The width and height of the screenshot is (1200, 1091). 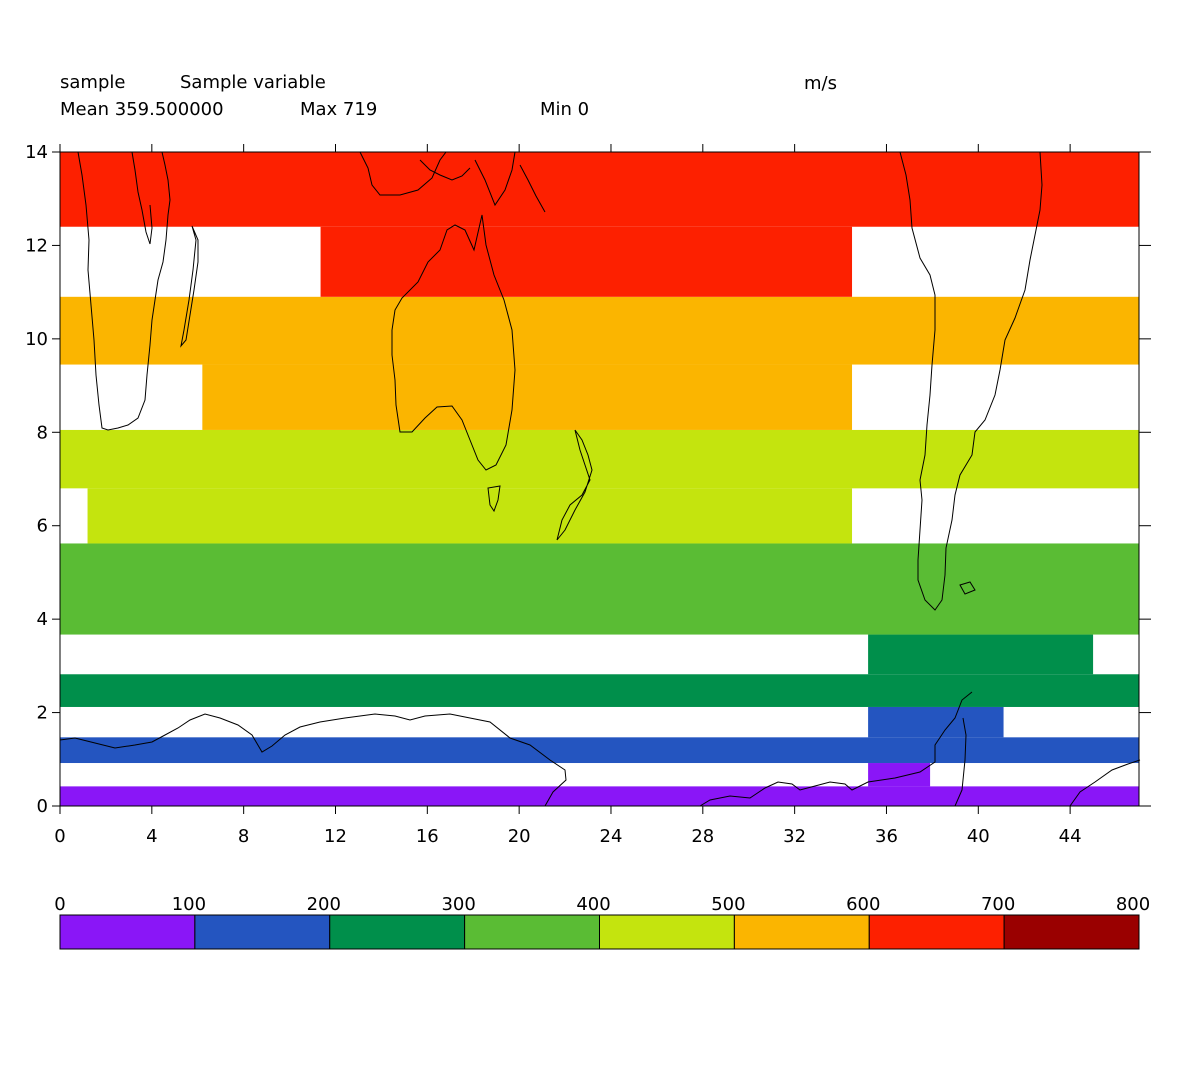 What do you see at coordinates (494, 499) in the screenshot?
I see `coastline-tasmania` at bounding box center [494, 499].